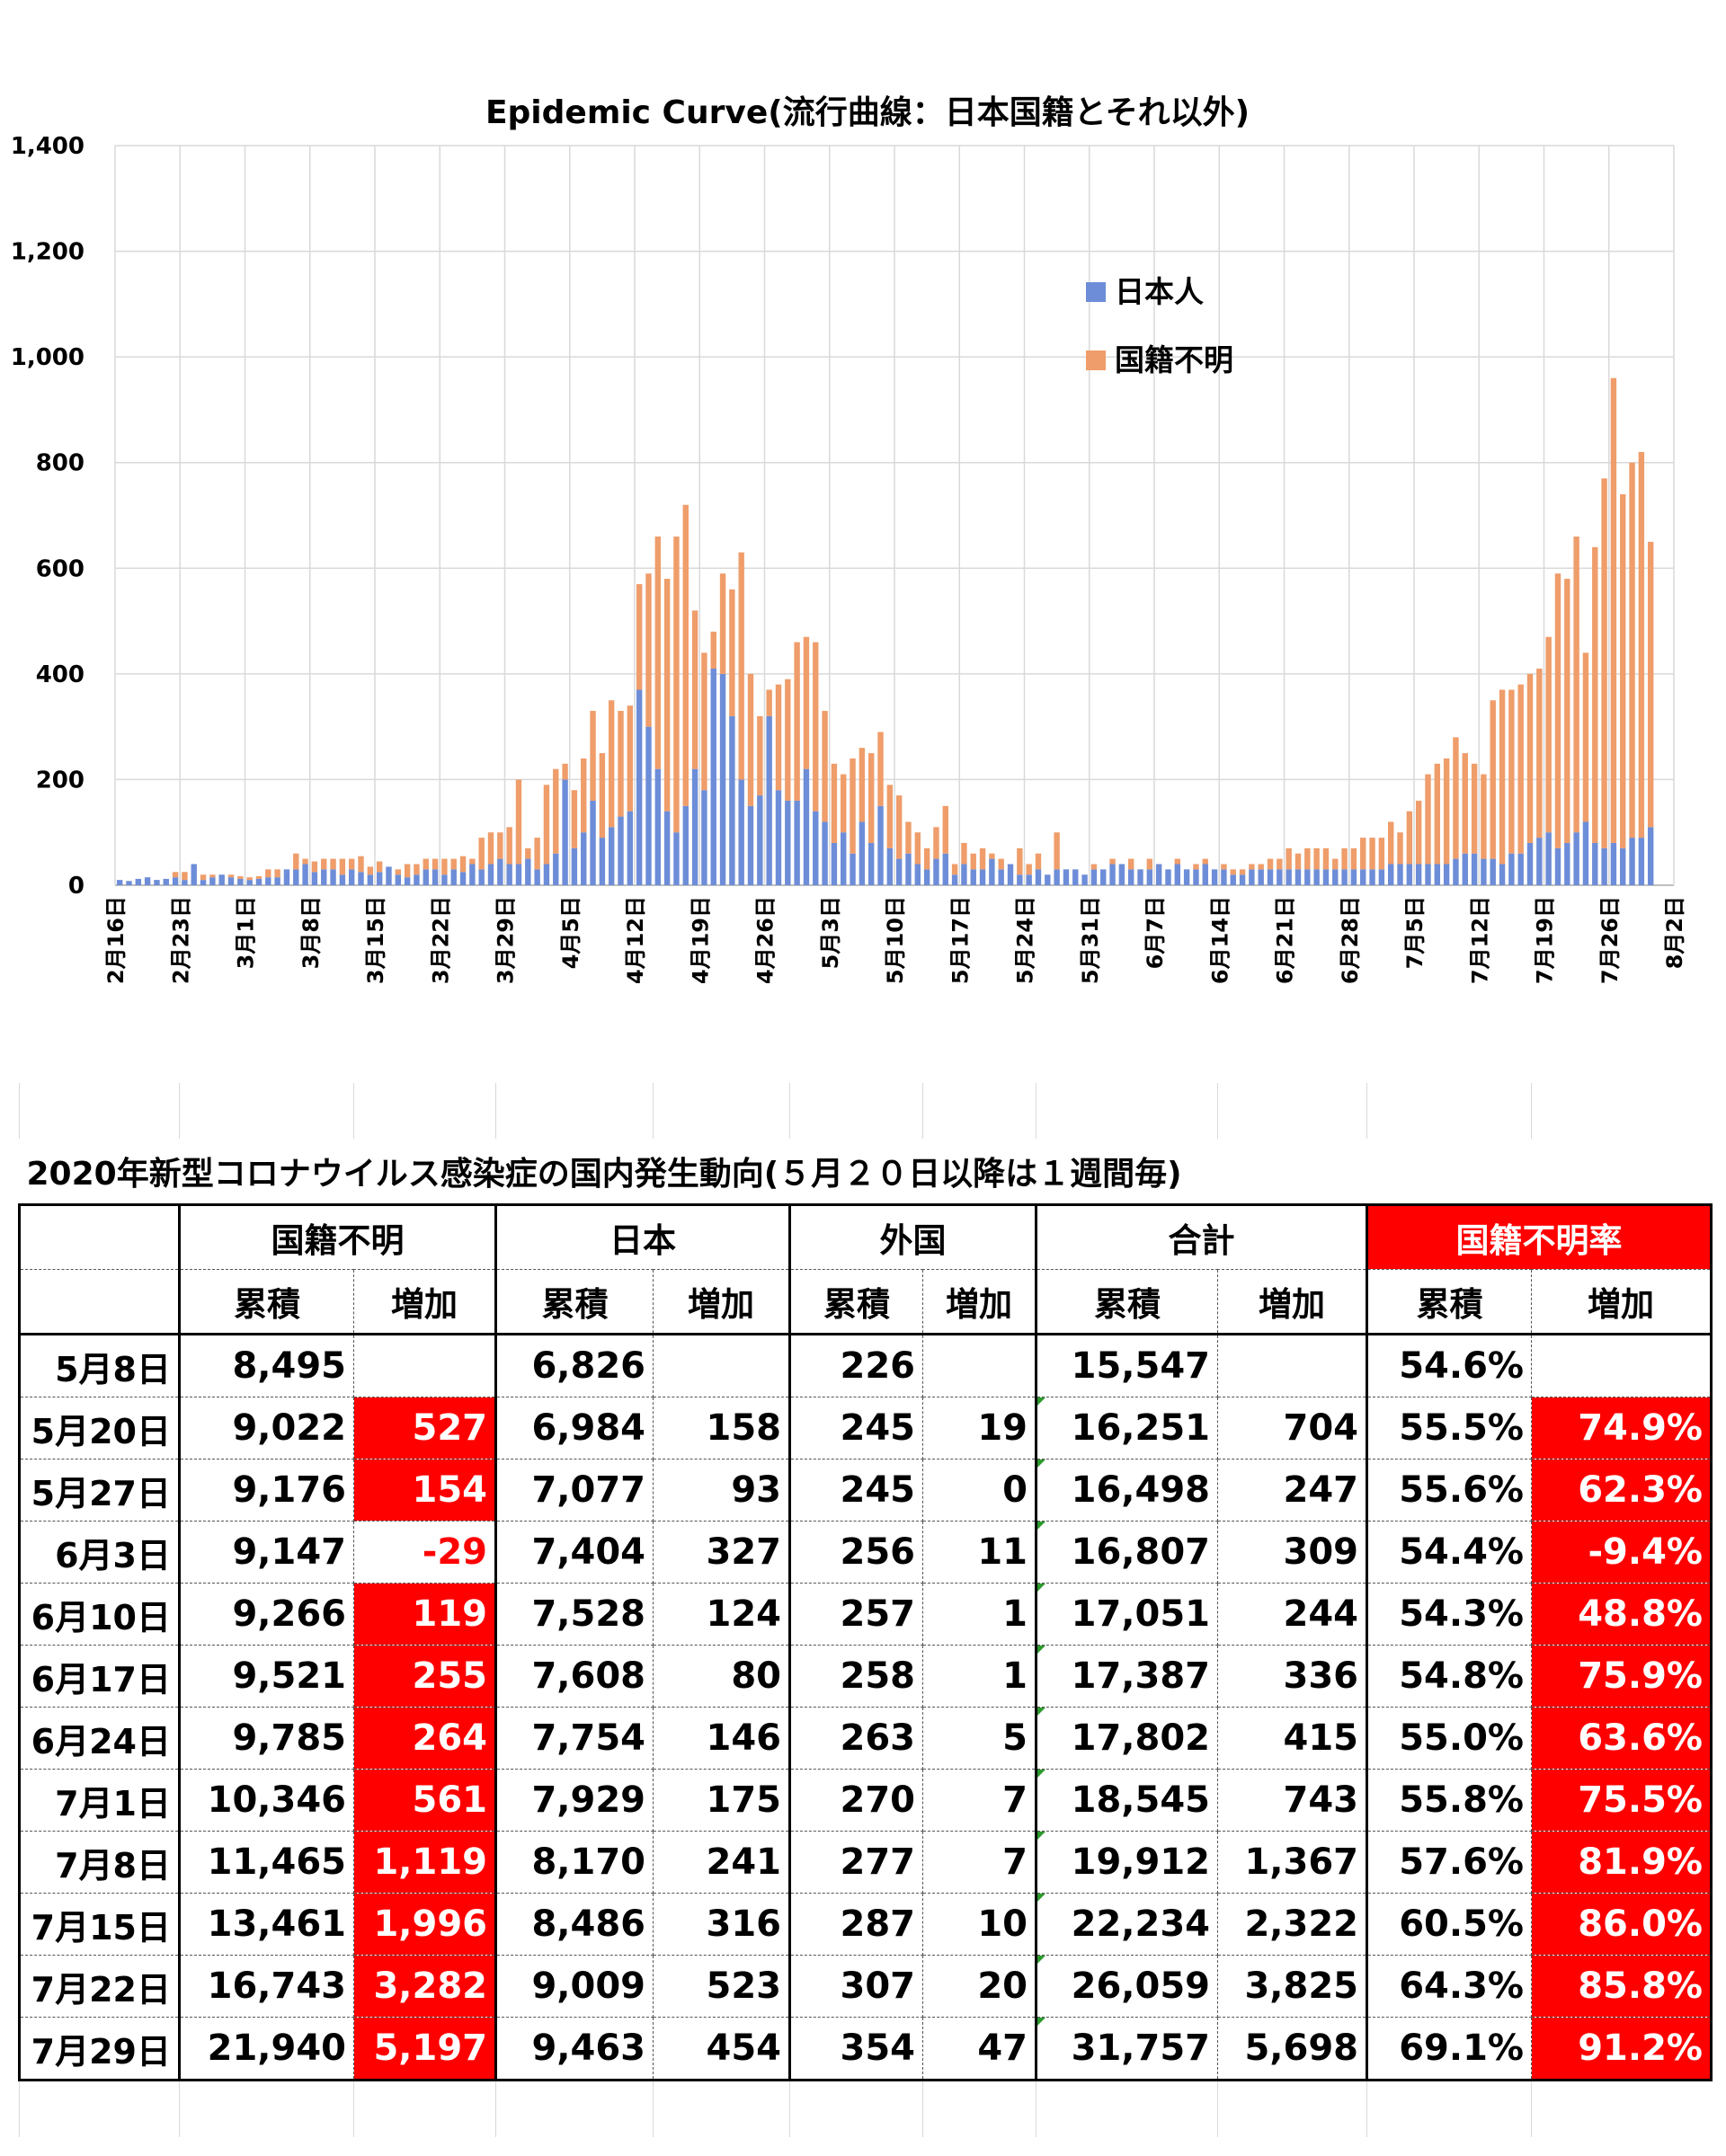  What do you see at coordinates (979, 1553) in the screenshot?
I see `cell-f-inc: 11` at bounding box center [979, 1553].